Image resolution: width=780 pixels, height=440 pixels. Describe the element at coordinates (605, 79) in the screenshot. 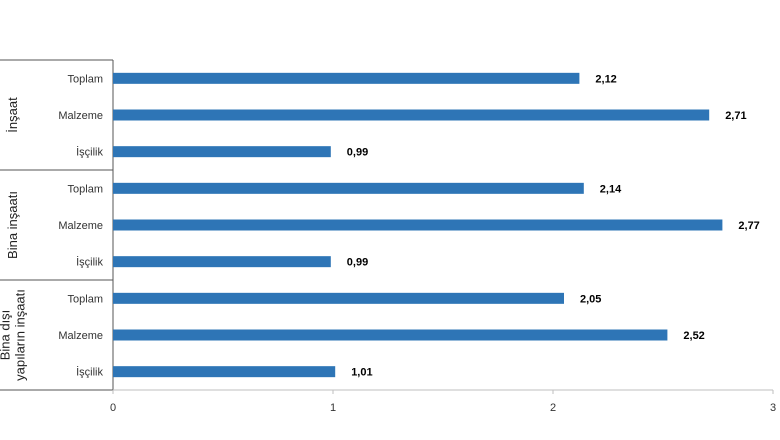

I see `data-label: 2,12` at that location.